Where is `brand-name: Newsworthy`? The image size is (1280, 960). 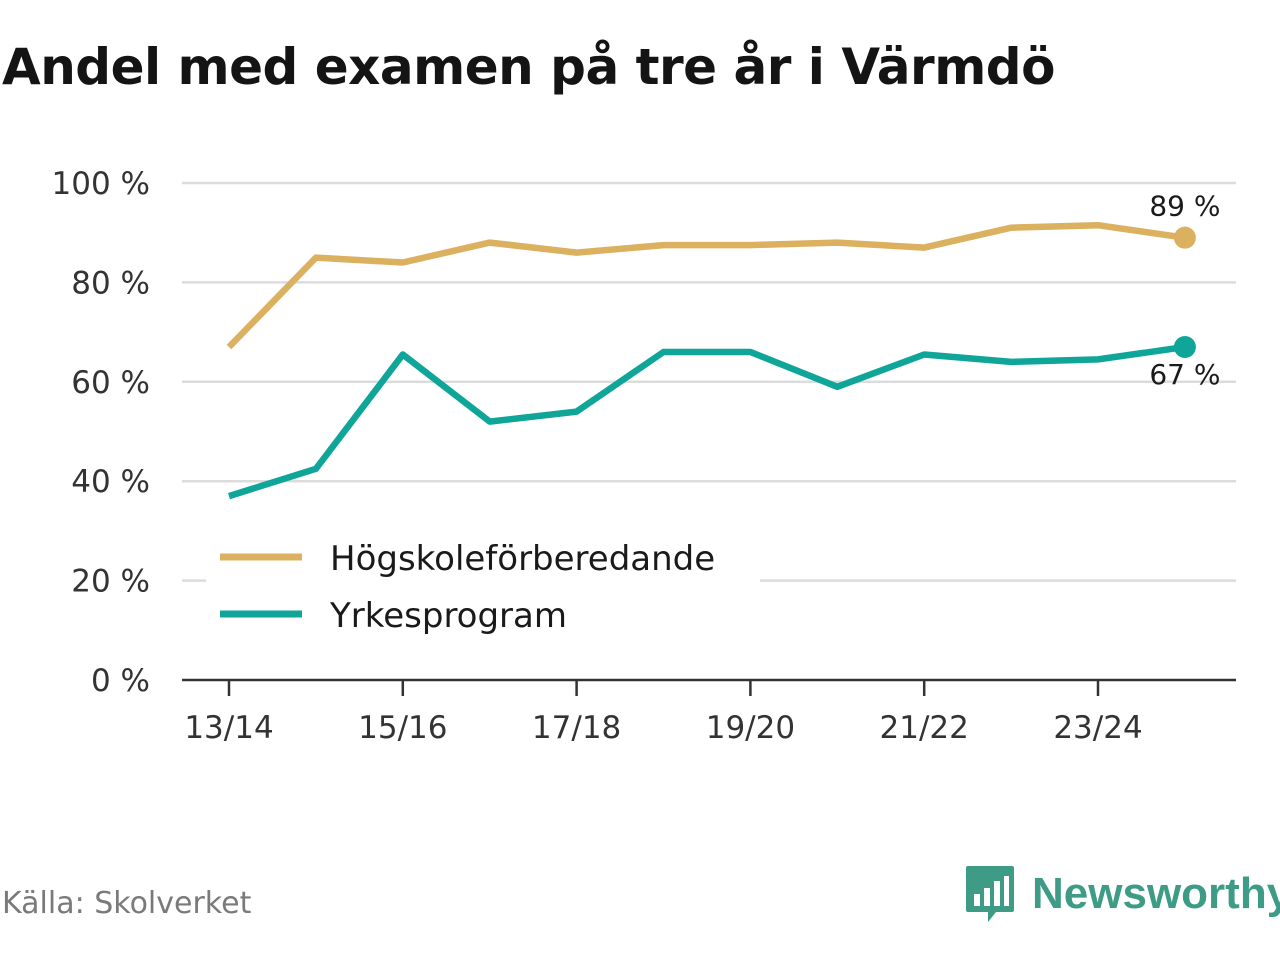 brand-name: Newsworthy is located at coordinates (1156, 893).